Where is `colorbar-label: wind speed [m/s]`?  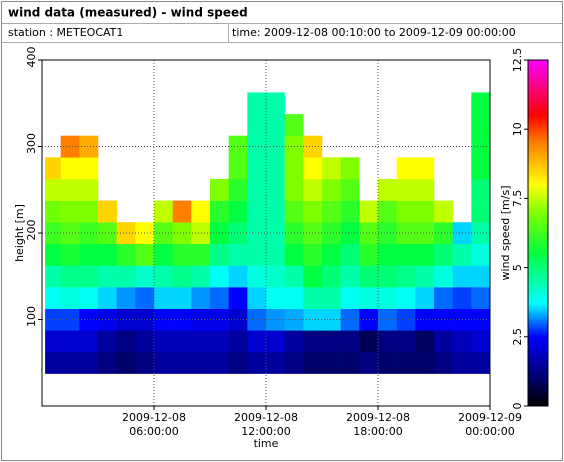
colorbar-label: wind speed [m/s] is located at coordinates (505, 233).